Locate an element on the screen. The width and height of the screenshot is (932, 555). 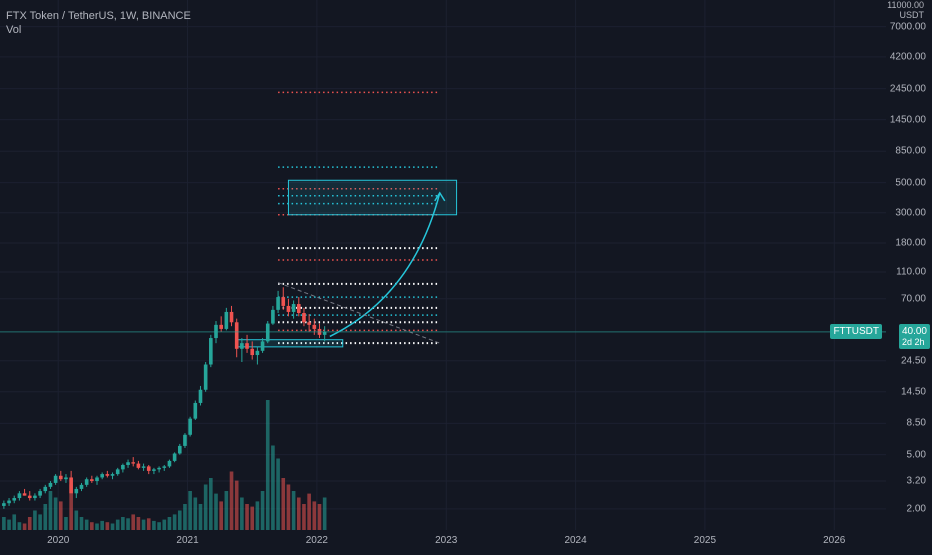
volume-indicator-label: Vol is located at coordinates (14, 30).